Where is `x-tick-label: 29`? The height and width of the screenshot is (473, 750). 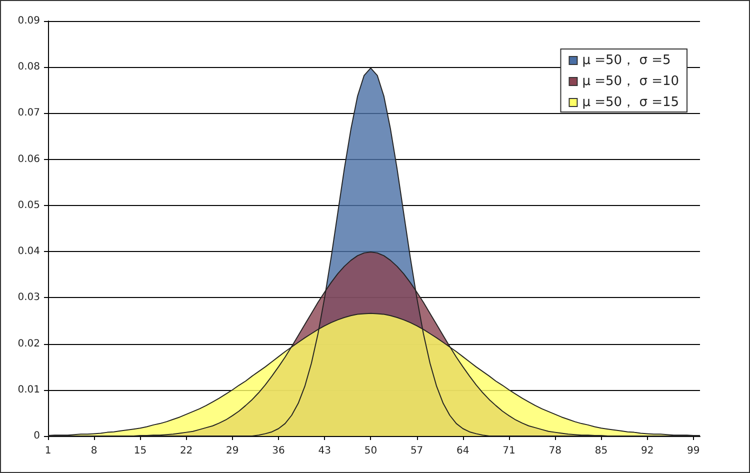 x-tick-label: 29 is located at coordinates (232, 451).